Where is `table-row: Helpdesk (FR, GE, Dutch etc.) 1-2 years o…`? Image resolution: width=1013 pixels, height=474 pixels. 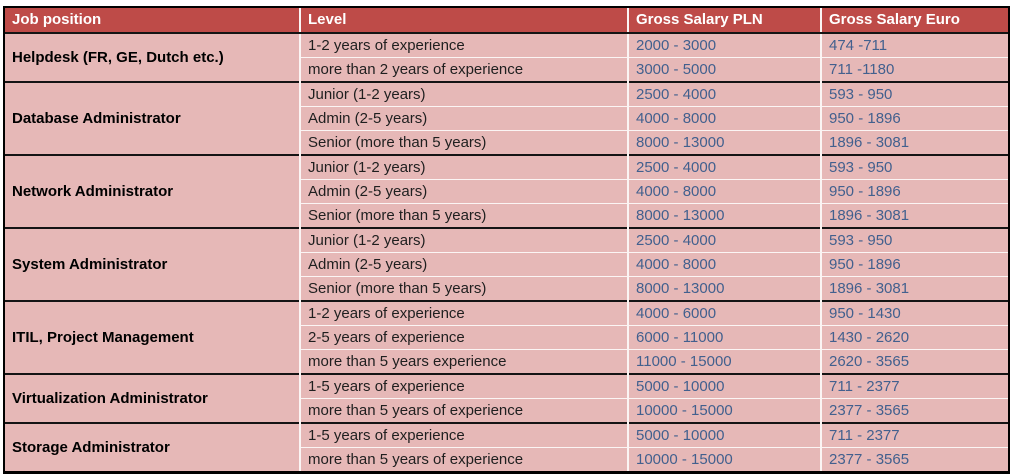 table-row: Helpdesk (FR, GE, Dutch etc.) 1-2 years o… is located at coordinates (506, 57).